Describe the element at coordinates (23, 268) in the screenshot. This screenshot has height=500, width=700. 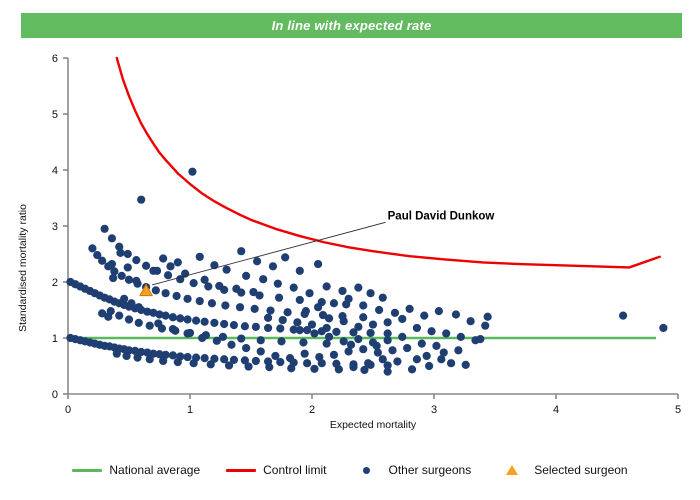
I see `y-axis-title: Standardised mortality ratio` at that location.